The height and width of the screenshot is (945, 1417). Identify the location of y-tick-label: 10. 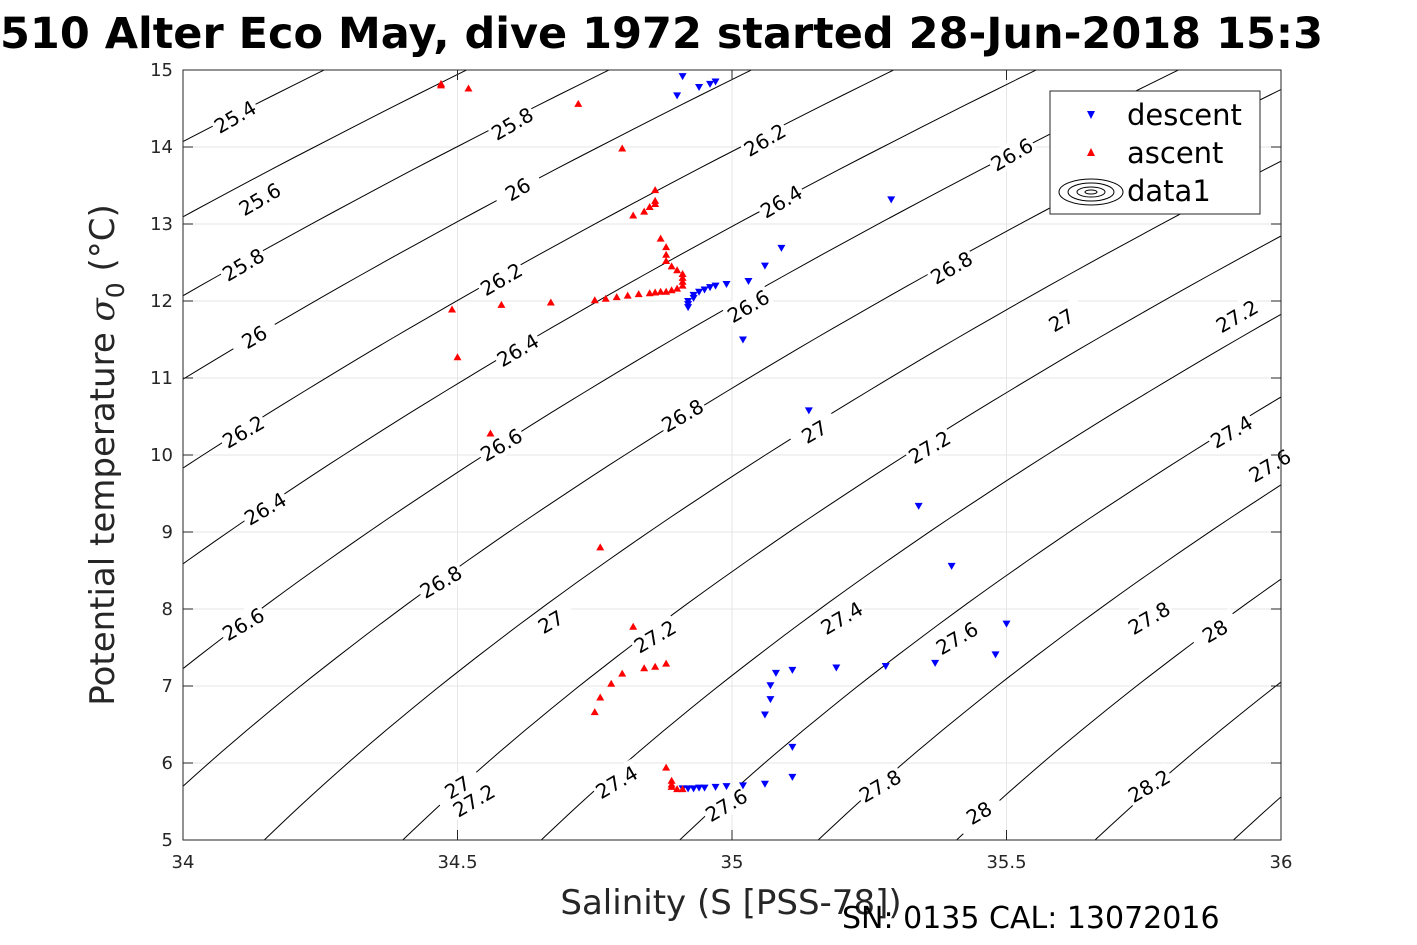
(161, 455).